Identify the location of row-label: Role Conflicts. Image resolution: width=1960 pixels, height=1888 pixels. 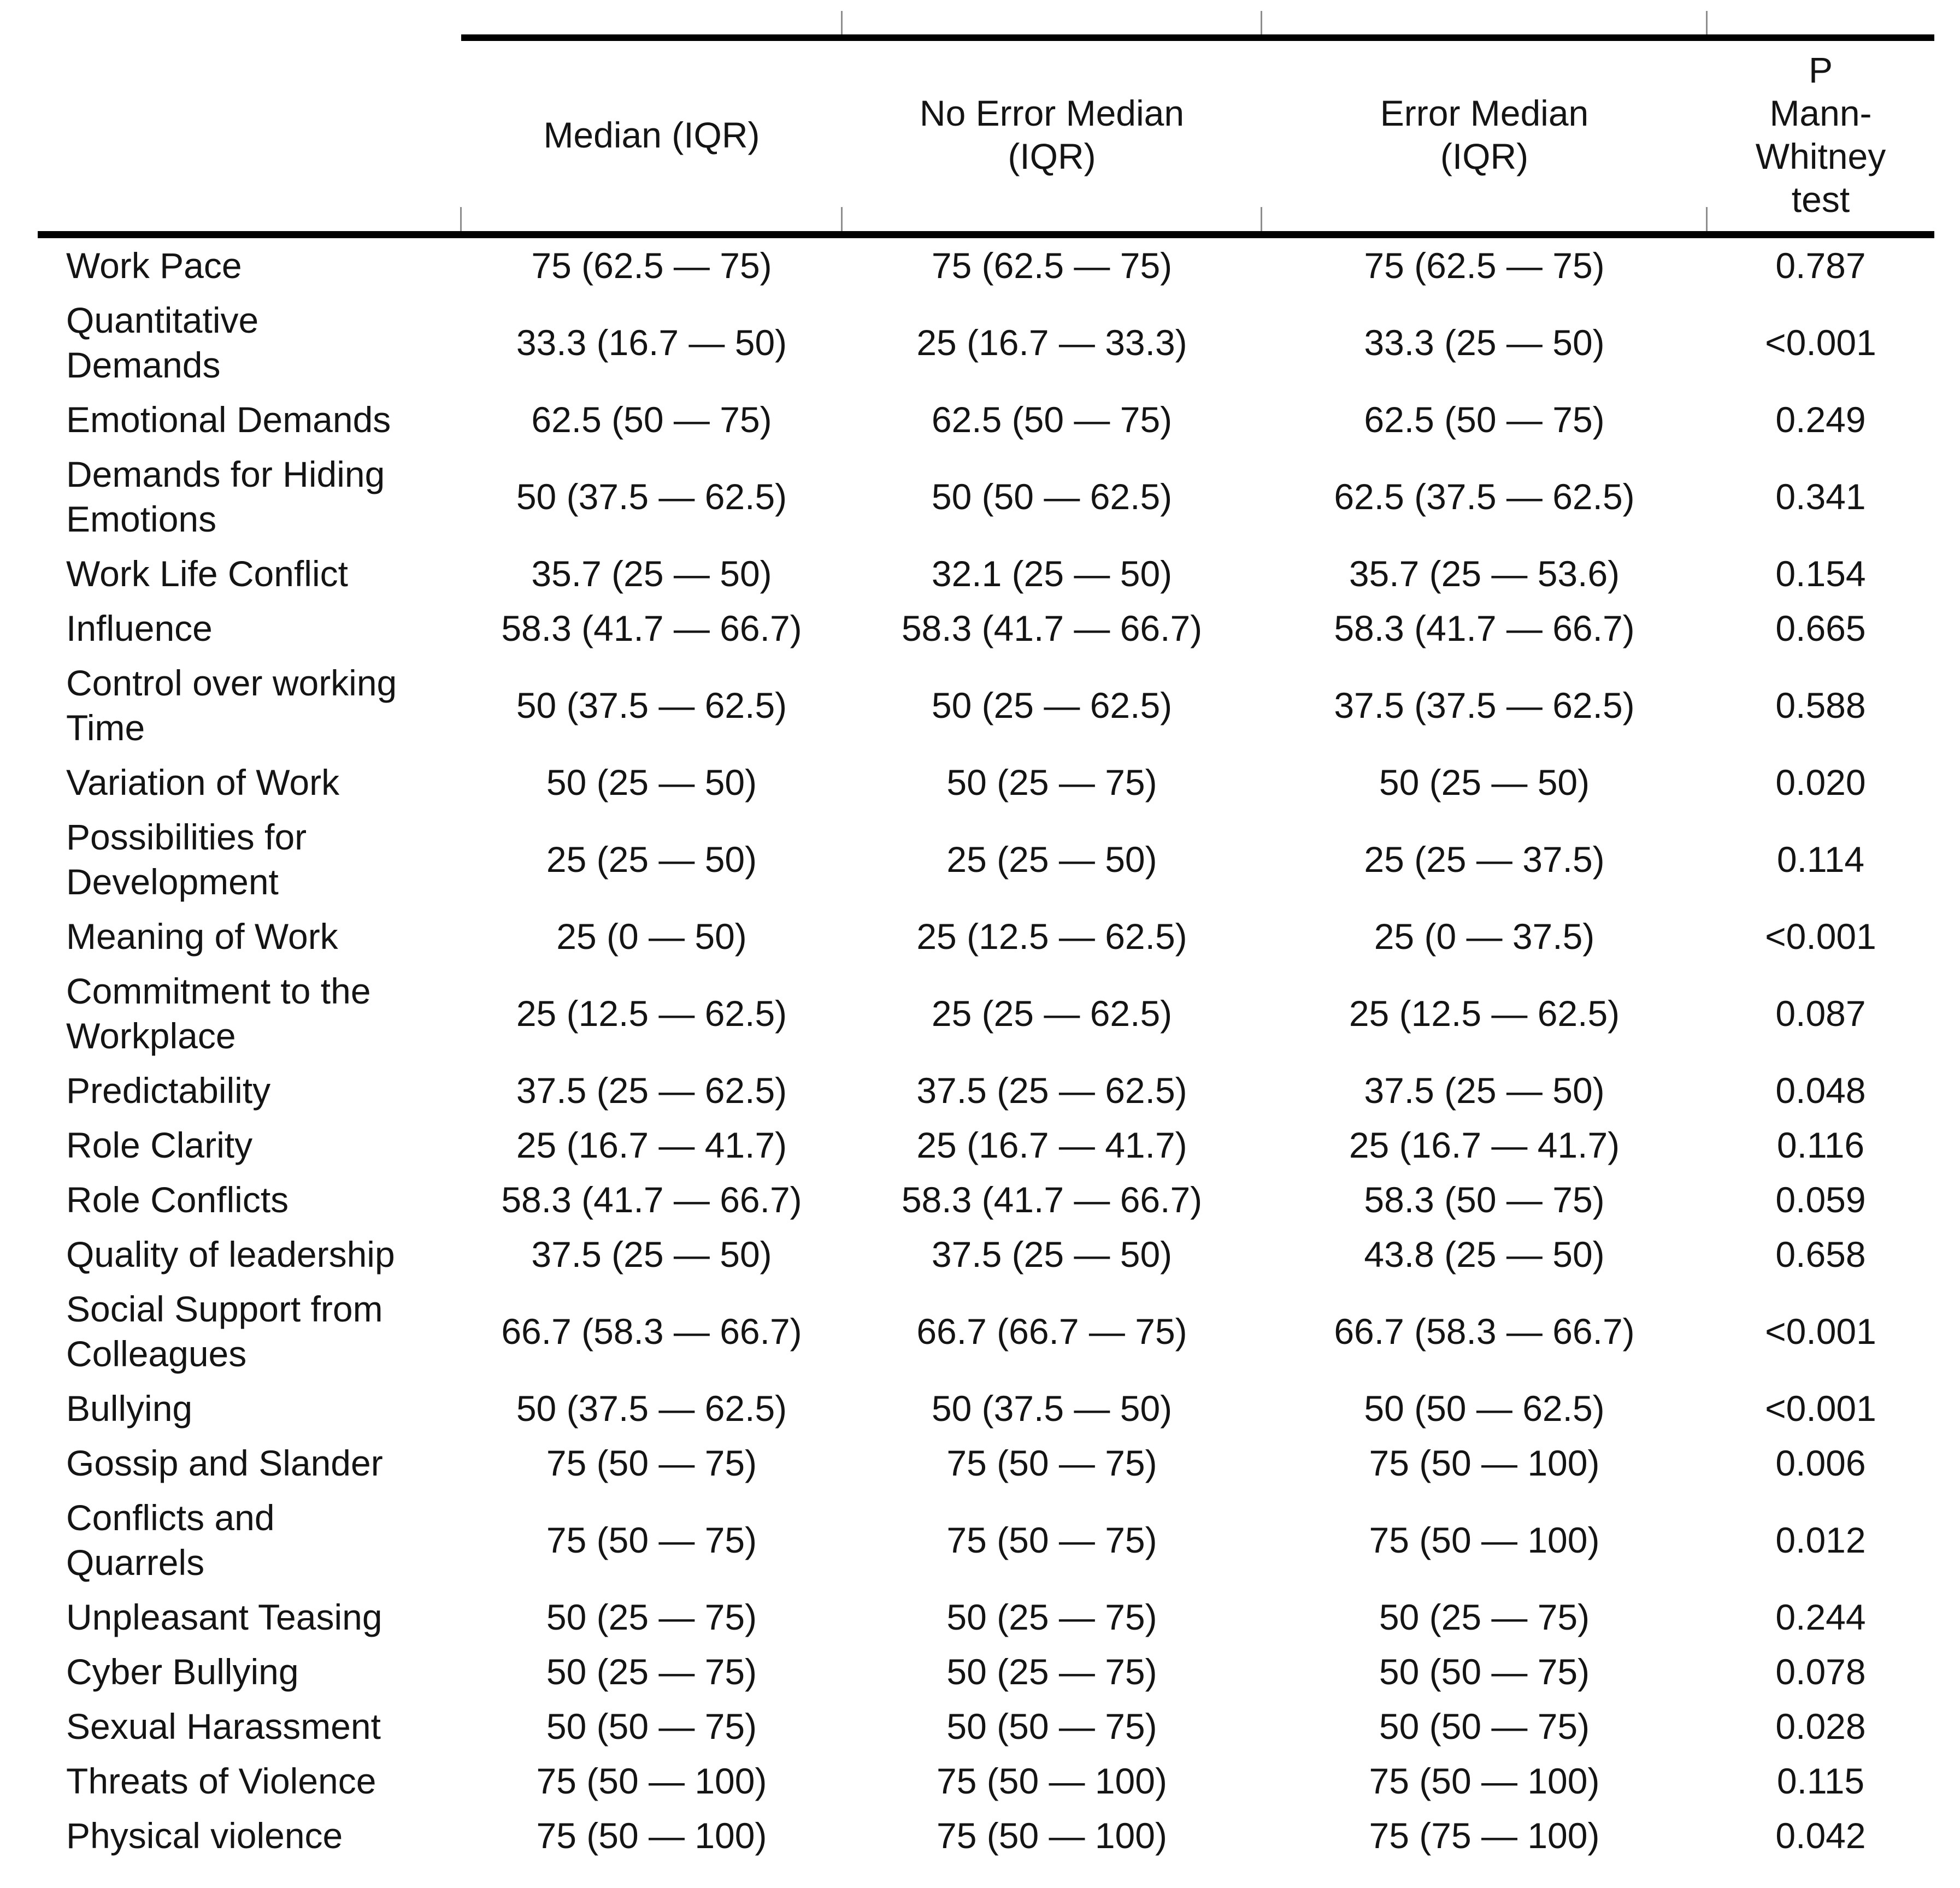
(177, 1199).